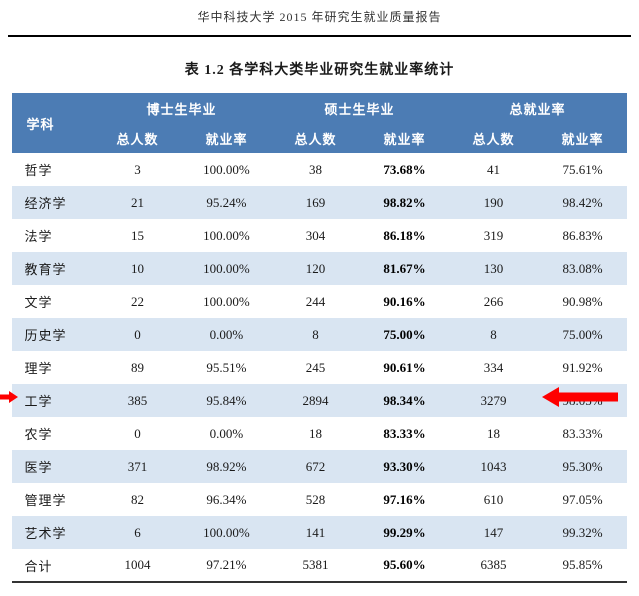 This screenshot has width=639, height=596. What do you see at coordinates (493, 138) in the screenshot?
I see `subheader-overall-total: 总人数` at bounding box center [493, 138].